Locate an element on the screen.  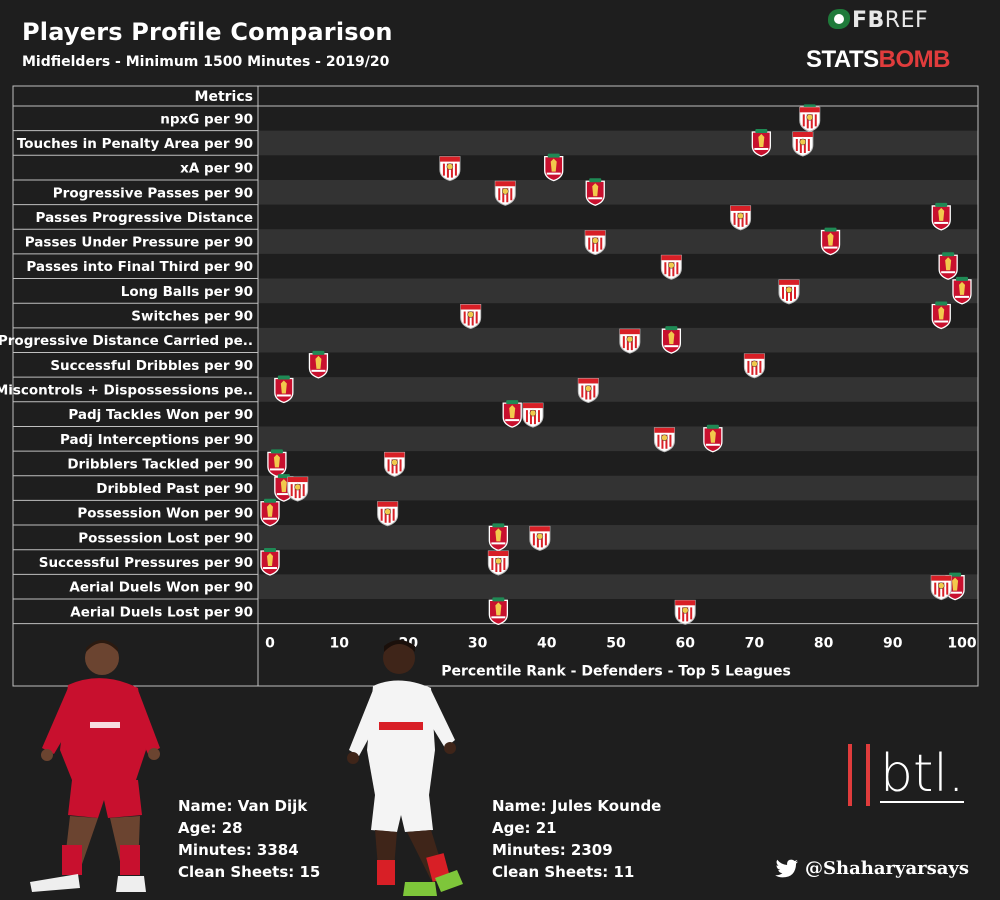
player-name: Name: Van Dijk is located at coordinates (243, 806).